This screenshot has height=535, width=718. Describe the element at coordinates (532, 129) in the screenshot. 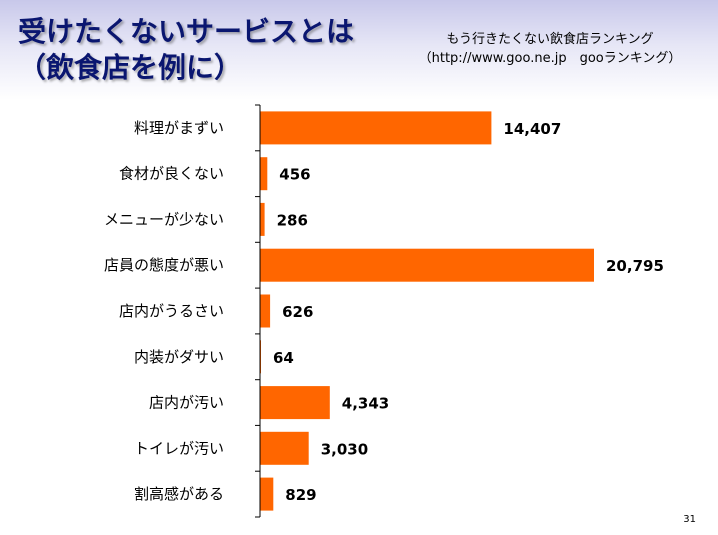

I see `value-label: 14,407` at that location.